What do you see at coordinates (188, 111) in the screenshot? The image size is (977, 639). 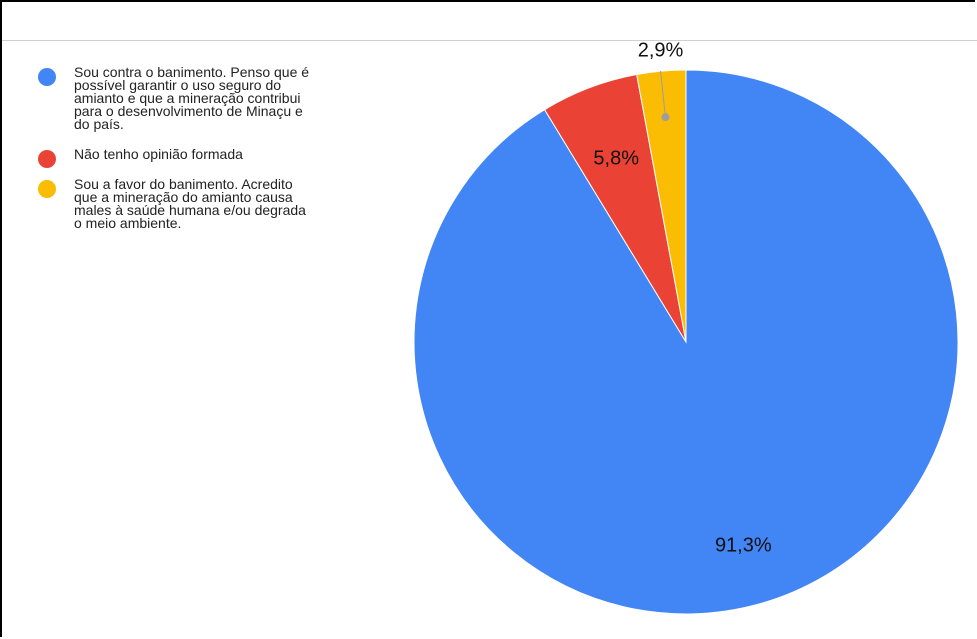 I see `legend-label-line: para o desenvolvimento de Minaçu e` at bounding box center [188, 111].